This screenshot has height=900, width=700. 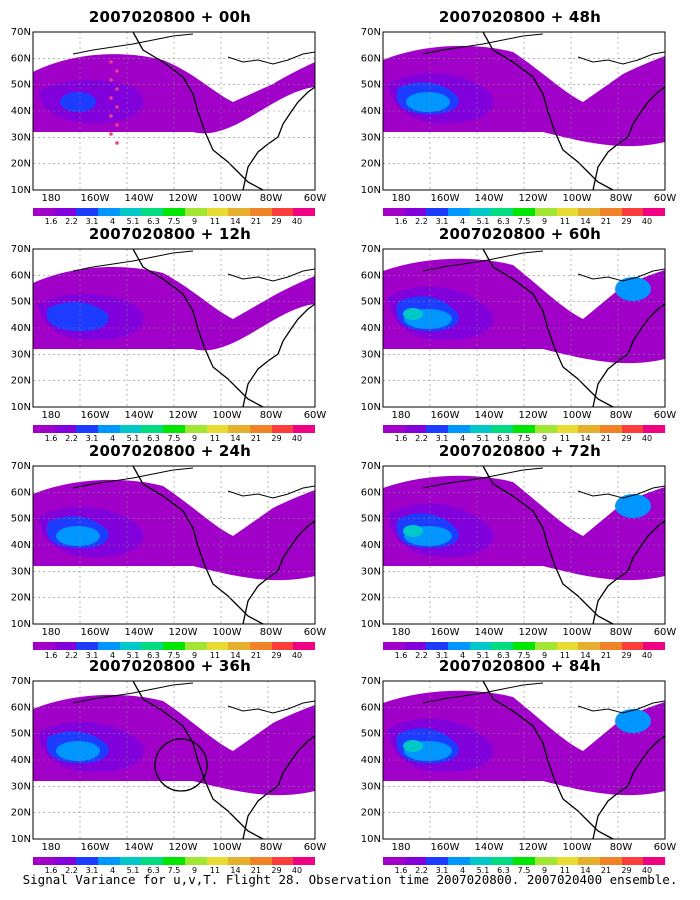 I want to click on lat-tick-label: 40N, so click(x=371, y=545).